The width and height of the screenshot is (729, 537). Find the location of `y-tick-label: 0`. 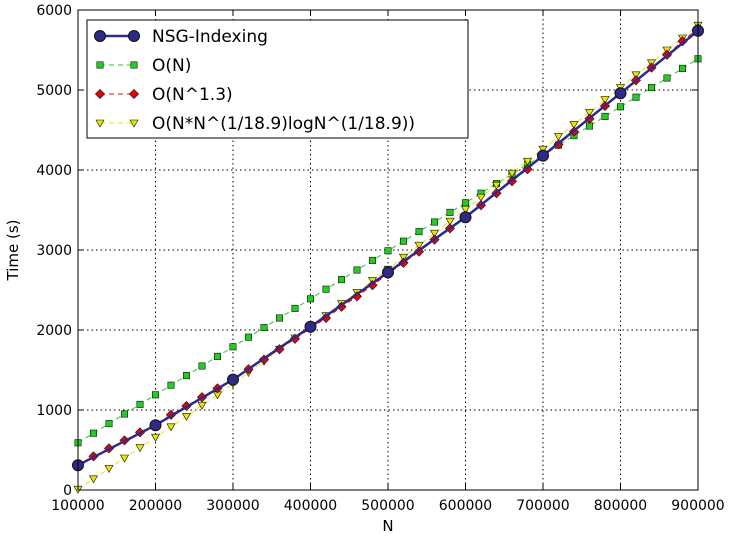

y-tick-label: 0 is located at coordinates (67, 491).